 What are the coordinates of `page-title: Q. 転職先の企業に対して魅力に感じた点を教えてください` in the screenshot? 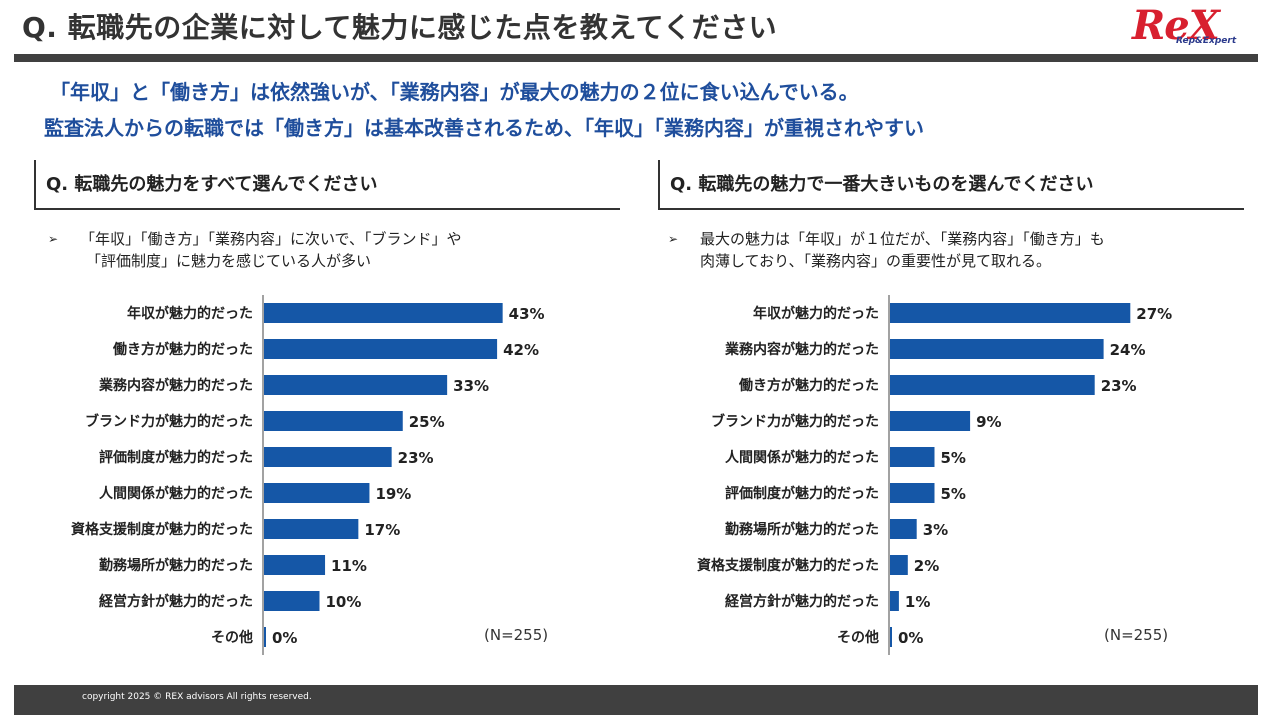 It's located at (400, 27).